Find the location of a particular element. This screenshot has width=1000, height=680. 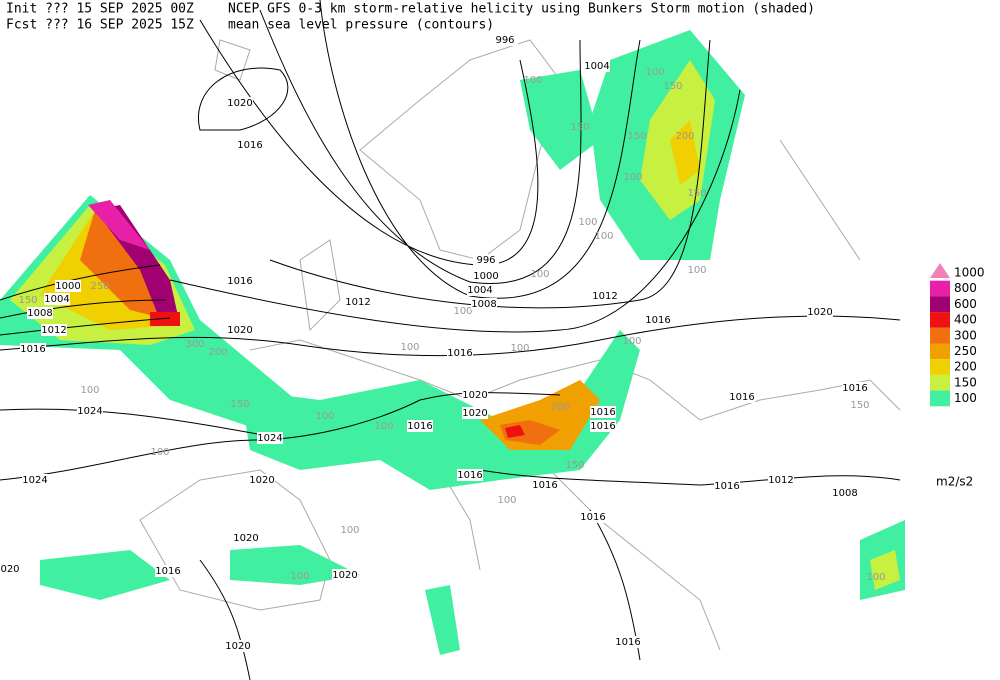

legend-unit: m2/s2 is located at coordinates (954, 482).